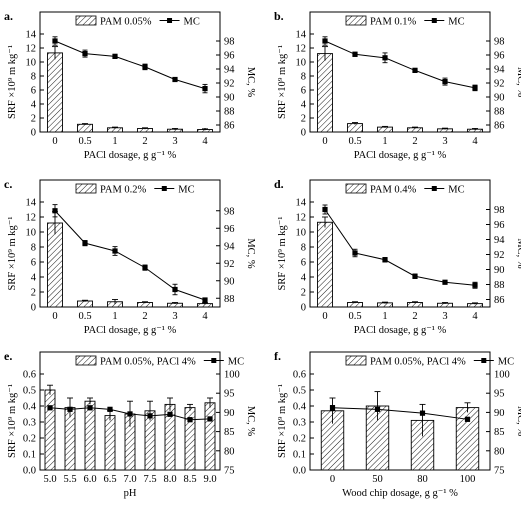 This screenshot has height=517, width=521. What do you see at coordinates (12, 421) in the screenshot?
I see `y-axis-title: SRF ×10⁹ m kg⁻¹` at bounding box center [12, 421].